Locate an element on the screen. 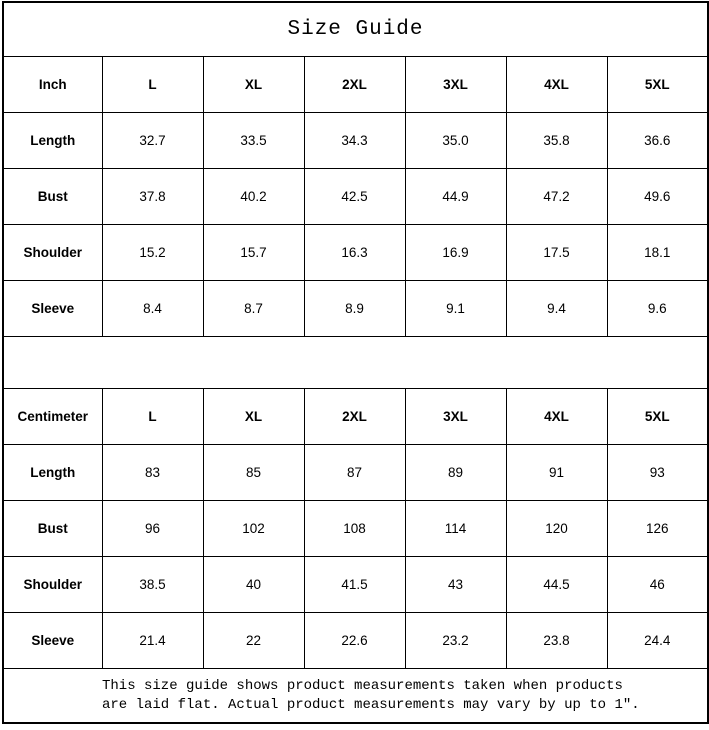 This screenshot has height=730, width=709. value-cell: 21.4 is located at coordinates (152, 640).